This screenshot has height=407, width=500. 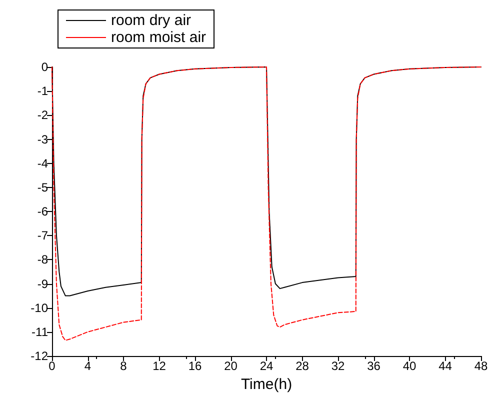 What do you see at coordinates (195, 366) in the screenshot?
I see `x-tick-label: 16` at bounding box center [195, 366].